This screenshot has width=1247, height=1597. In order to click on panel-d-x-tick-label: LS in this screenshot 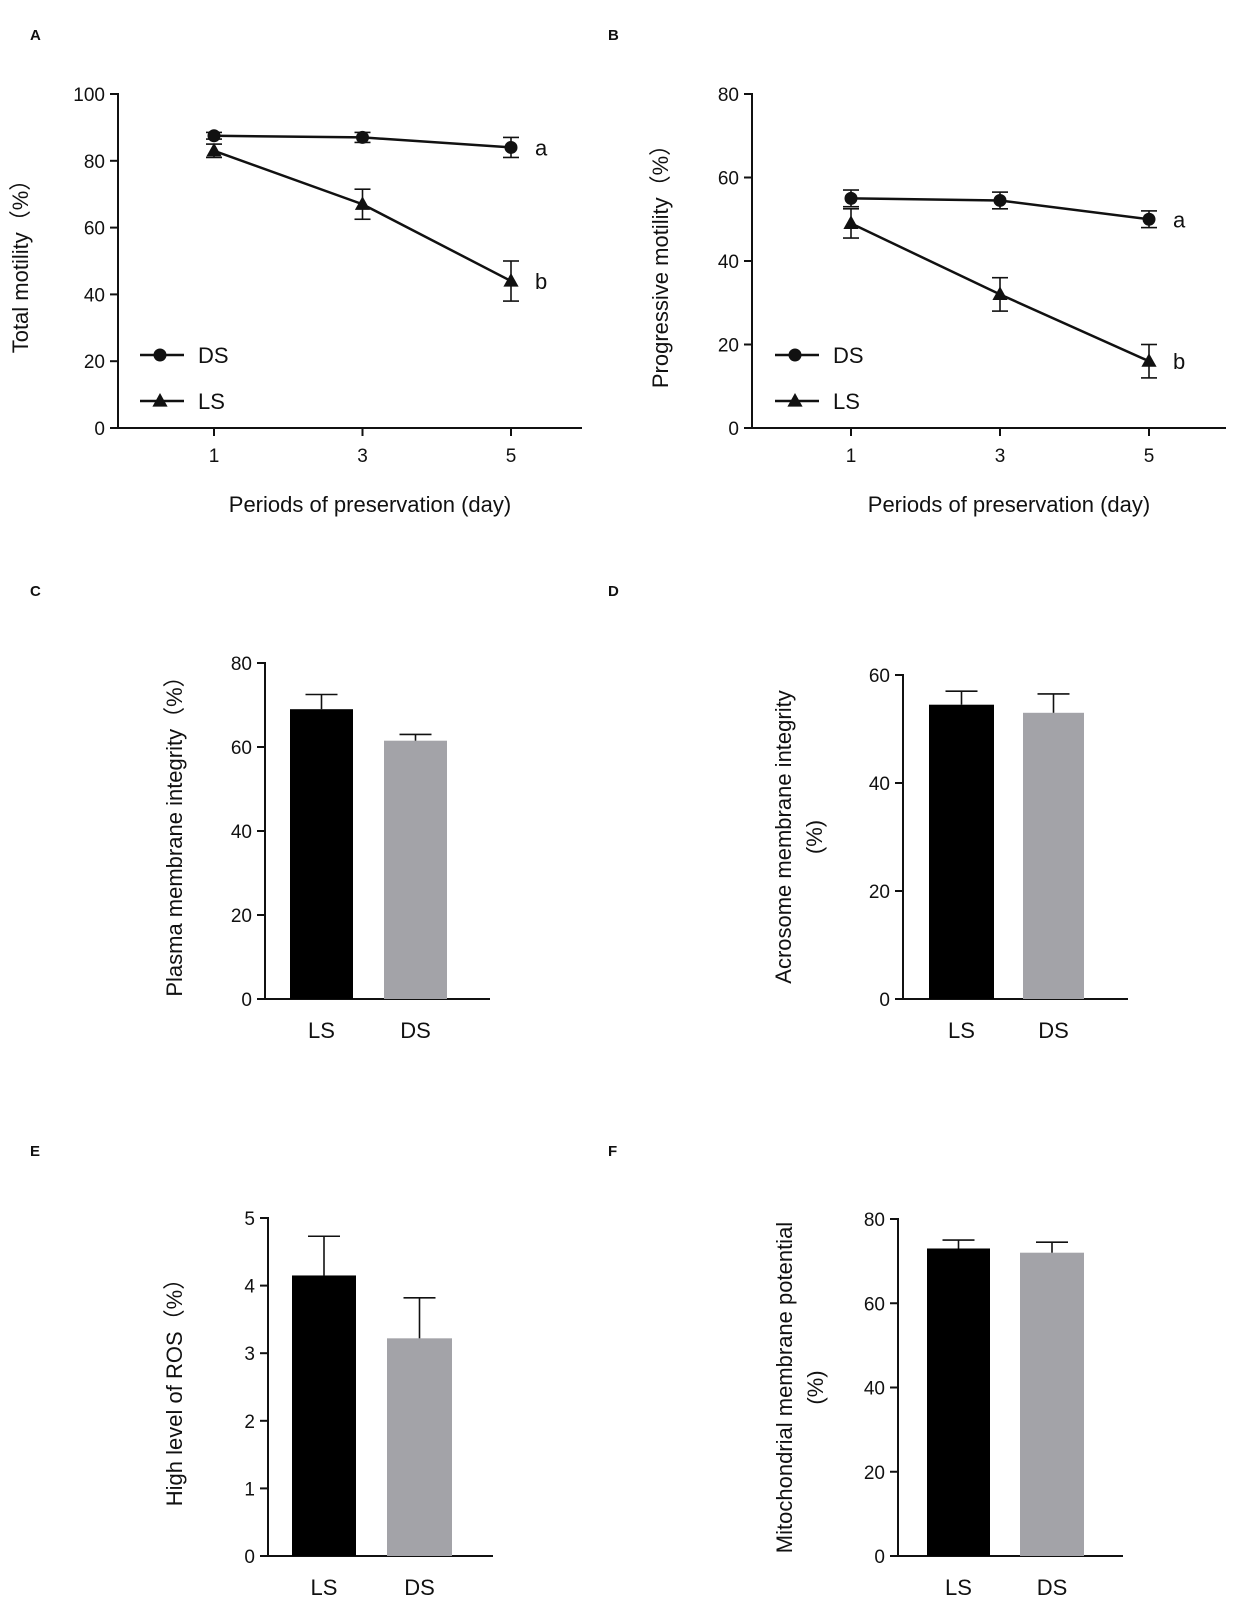, I will do `click(961, 1030)`.